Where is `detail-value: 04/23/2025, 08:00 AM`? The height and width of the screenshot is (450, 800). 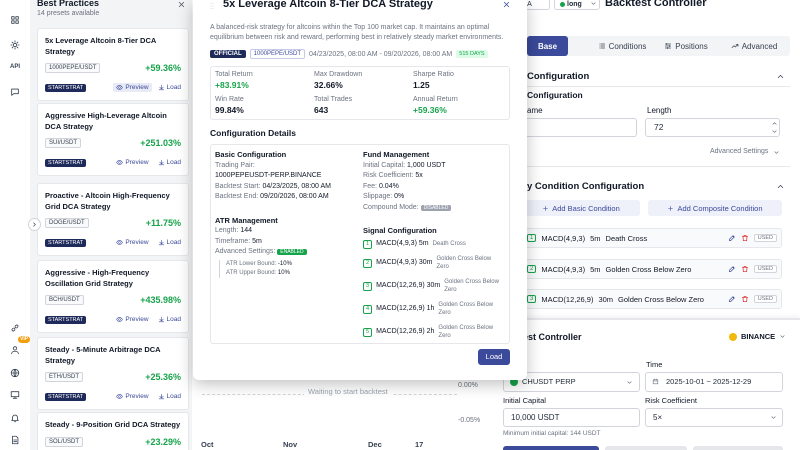
detail-value: 04/23/2025, 08:00 AM is located at coordinates (296, 186).